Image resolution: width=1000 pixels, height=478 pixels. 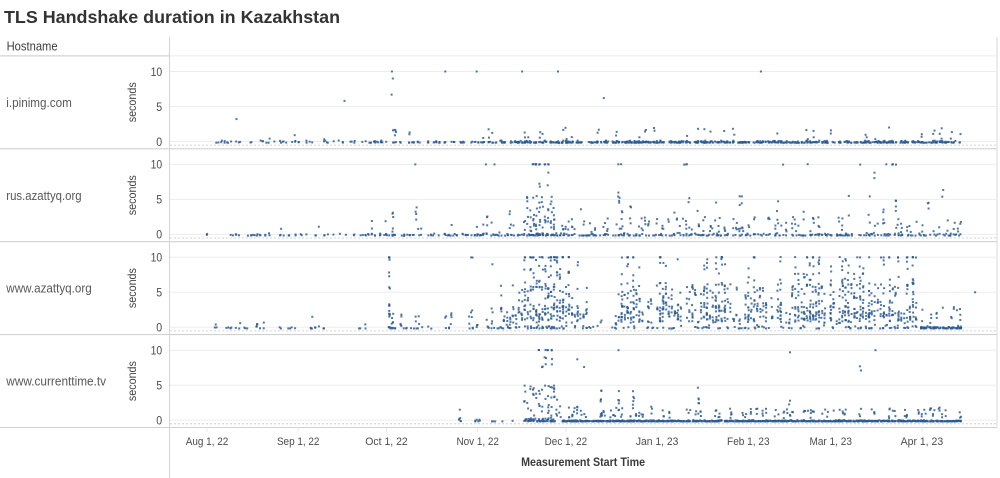 What do you see at coordinates (830, 442) in the screenshot?
I see `svg-text: Mar 1, 23` at bounding box center [830, 442].